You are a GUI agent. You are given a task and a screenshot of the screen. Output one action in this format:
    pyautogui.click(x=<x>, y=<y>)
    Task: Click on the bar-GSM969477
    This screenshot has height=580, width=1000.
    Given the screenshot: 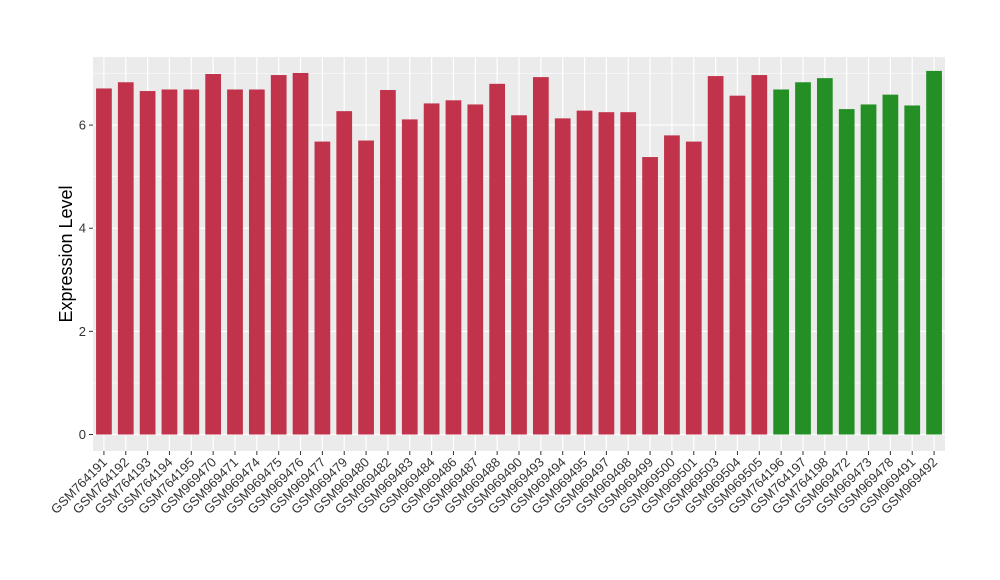 What is the action you would take?
    pyautogui.click(x=322, y=288)
    